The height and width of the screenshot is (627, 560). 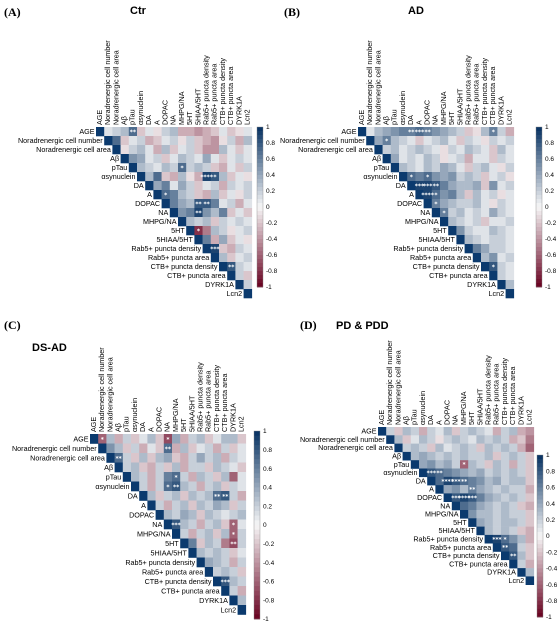 I want to click on significance-stars: ***, so click(x=456, y=498).